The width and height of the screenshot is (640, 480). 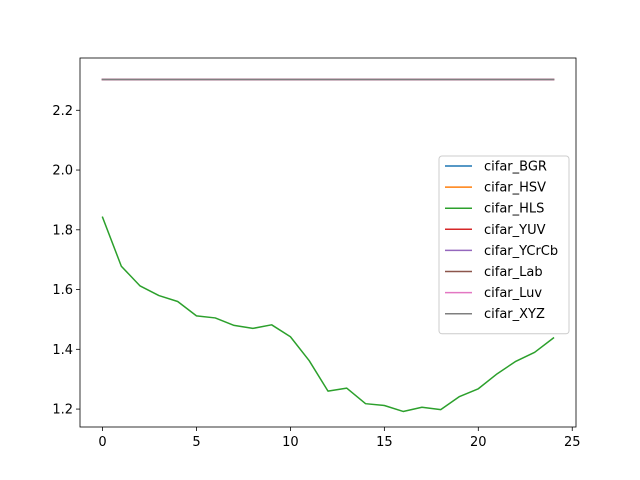 I want to click on legend-label-cifar-bgr: cifar_BGR, so click(x=515, y=167).